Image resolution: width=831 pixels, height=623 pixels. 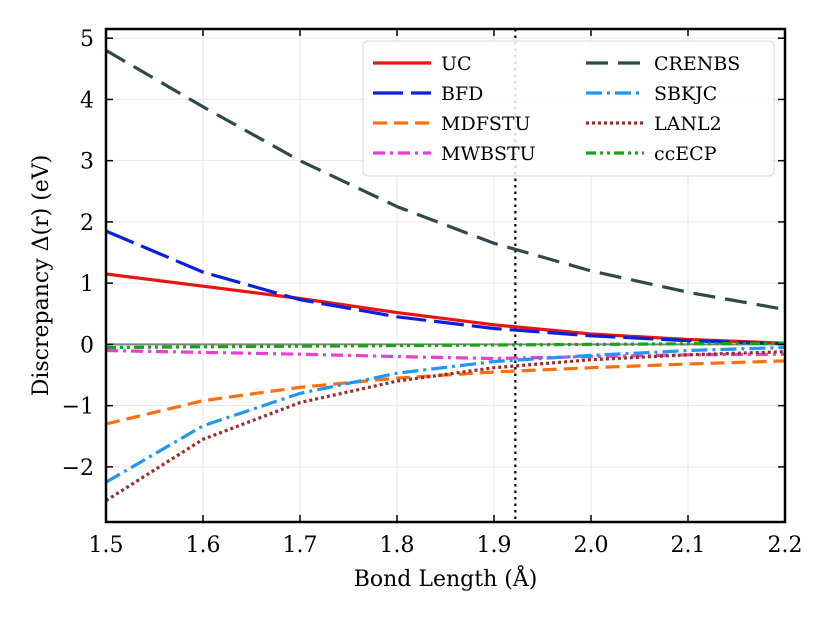 What do you see at coordinates (688, 545) in the screenshot?
I see `x-tick-label: 2.1` at bounding box center [688, 545].